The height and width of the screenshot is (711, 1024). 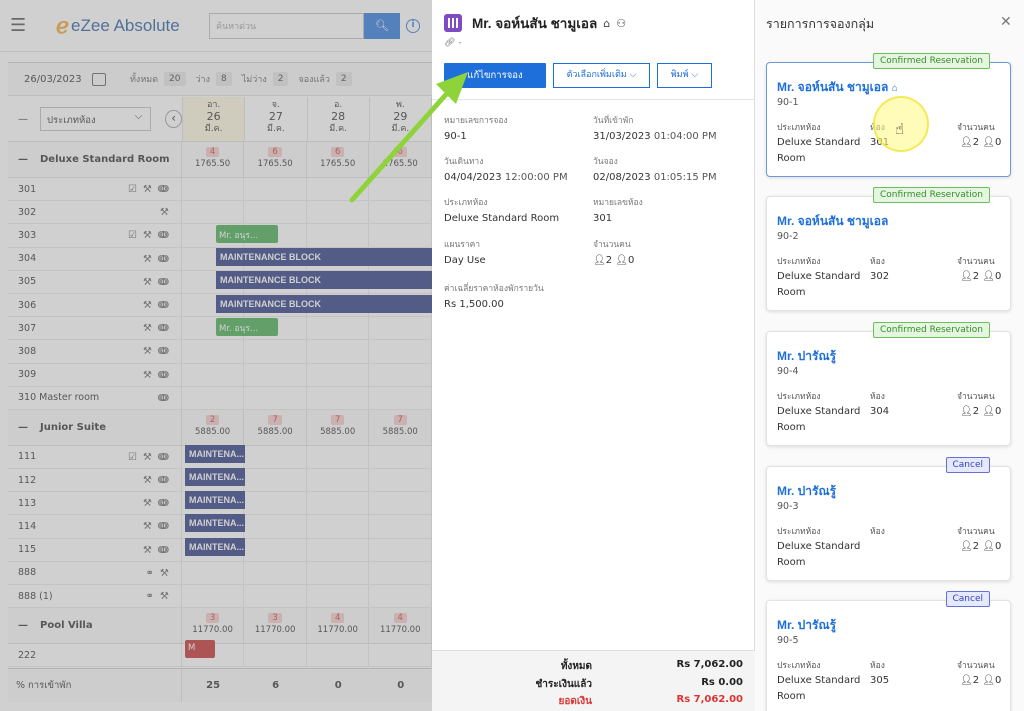 I want to click on room-label: 111 ☑ ⚒ ↈ, so click(x=95, y=457).